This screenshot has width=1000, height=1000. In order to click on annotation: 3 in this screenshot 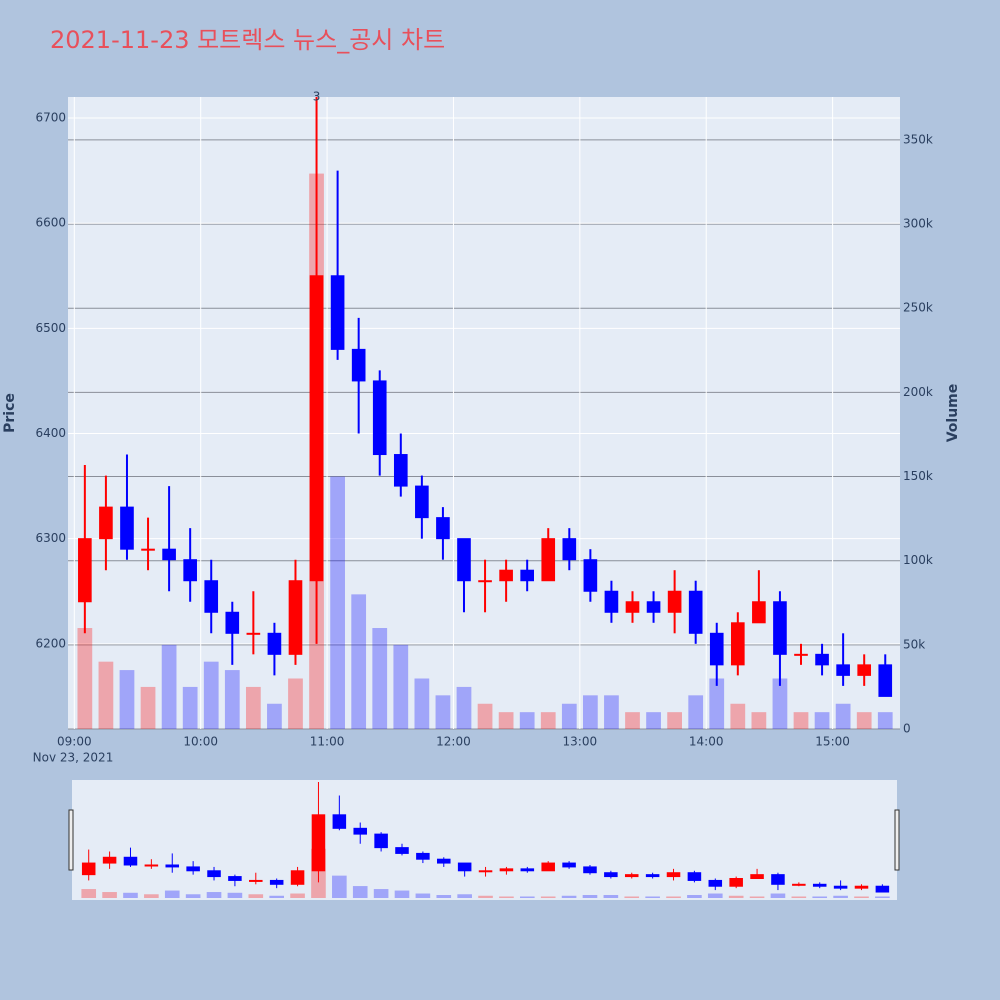, I will do `click(317, 97)`.